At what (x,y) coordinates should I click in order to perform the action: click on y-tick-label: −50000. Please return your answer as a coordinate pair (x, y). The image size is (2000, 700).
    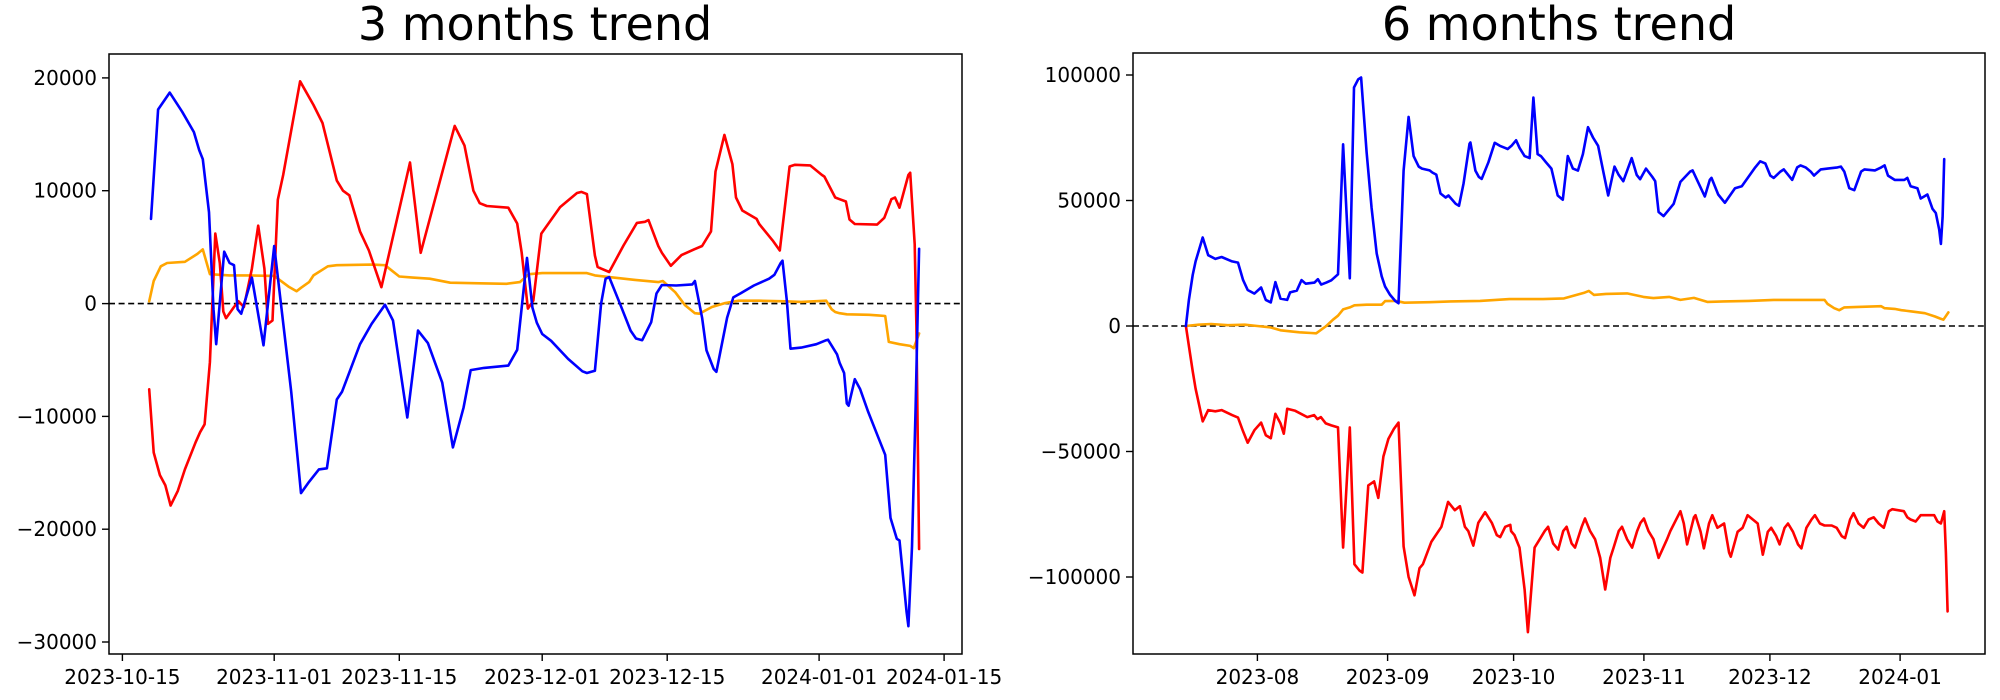
    Looking at the image, I should click on (1081, 452).